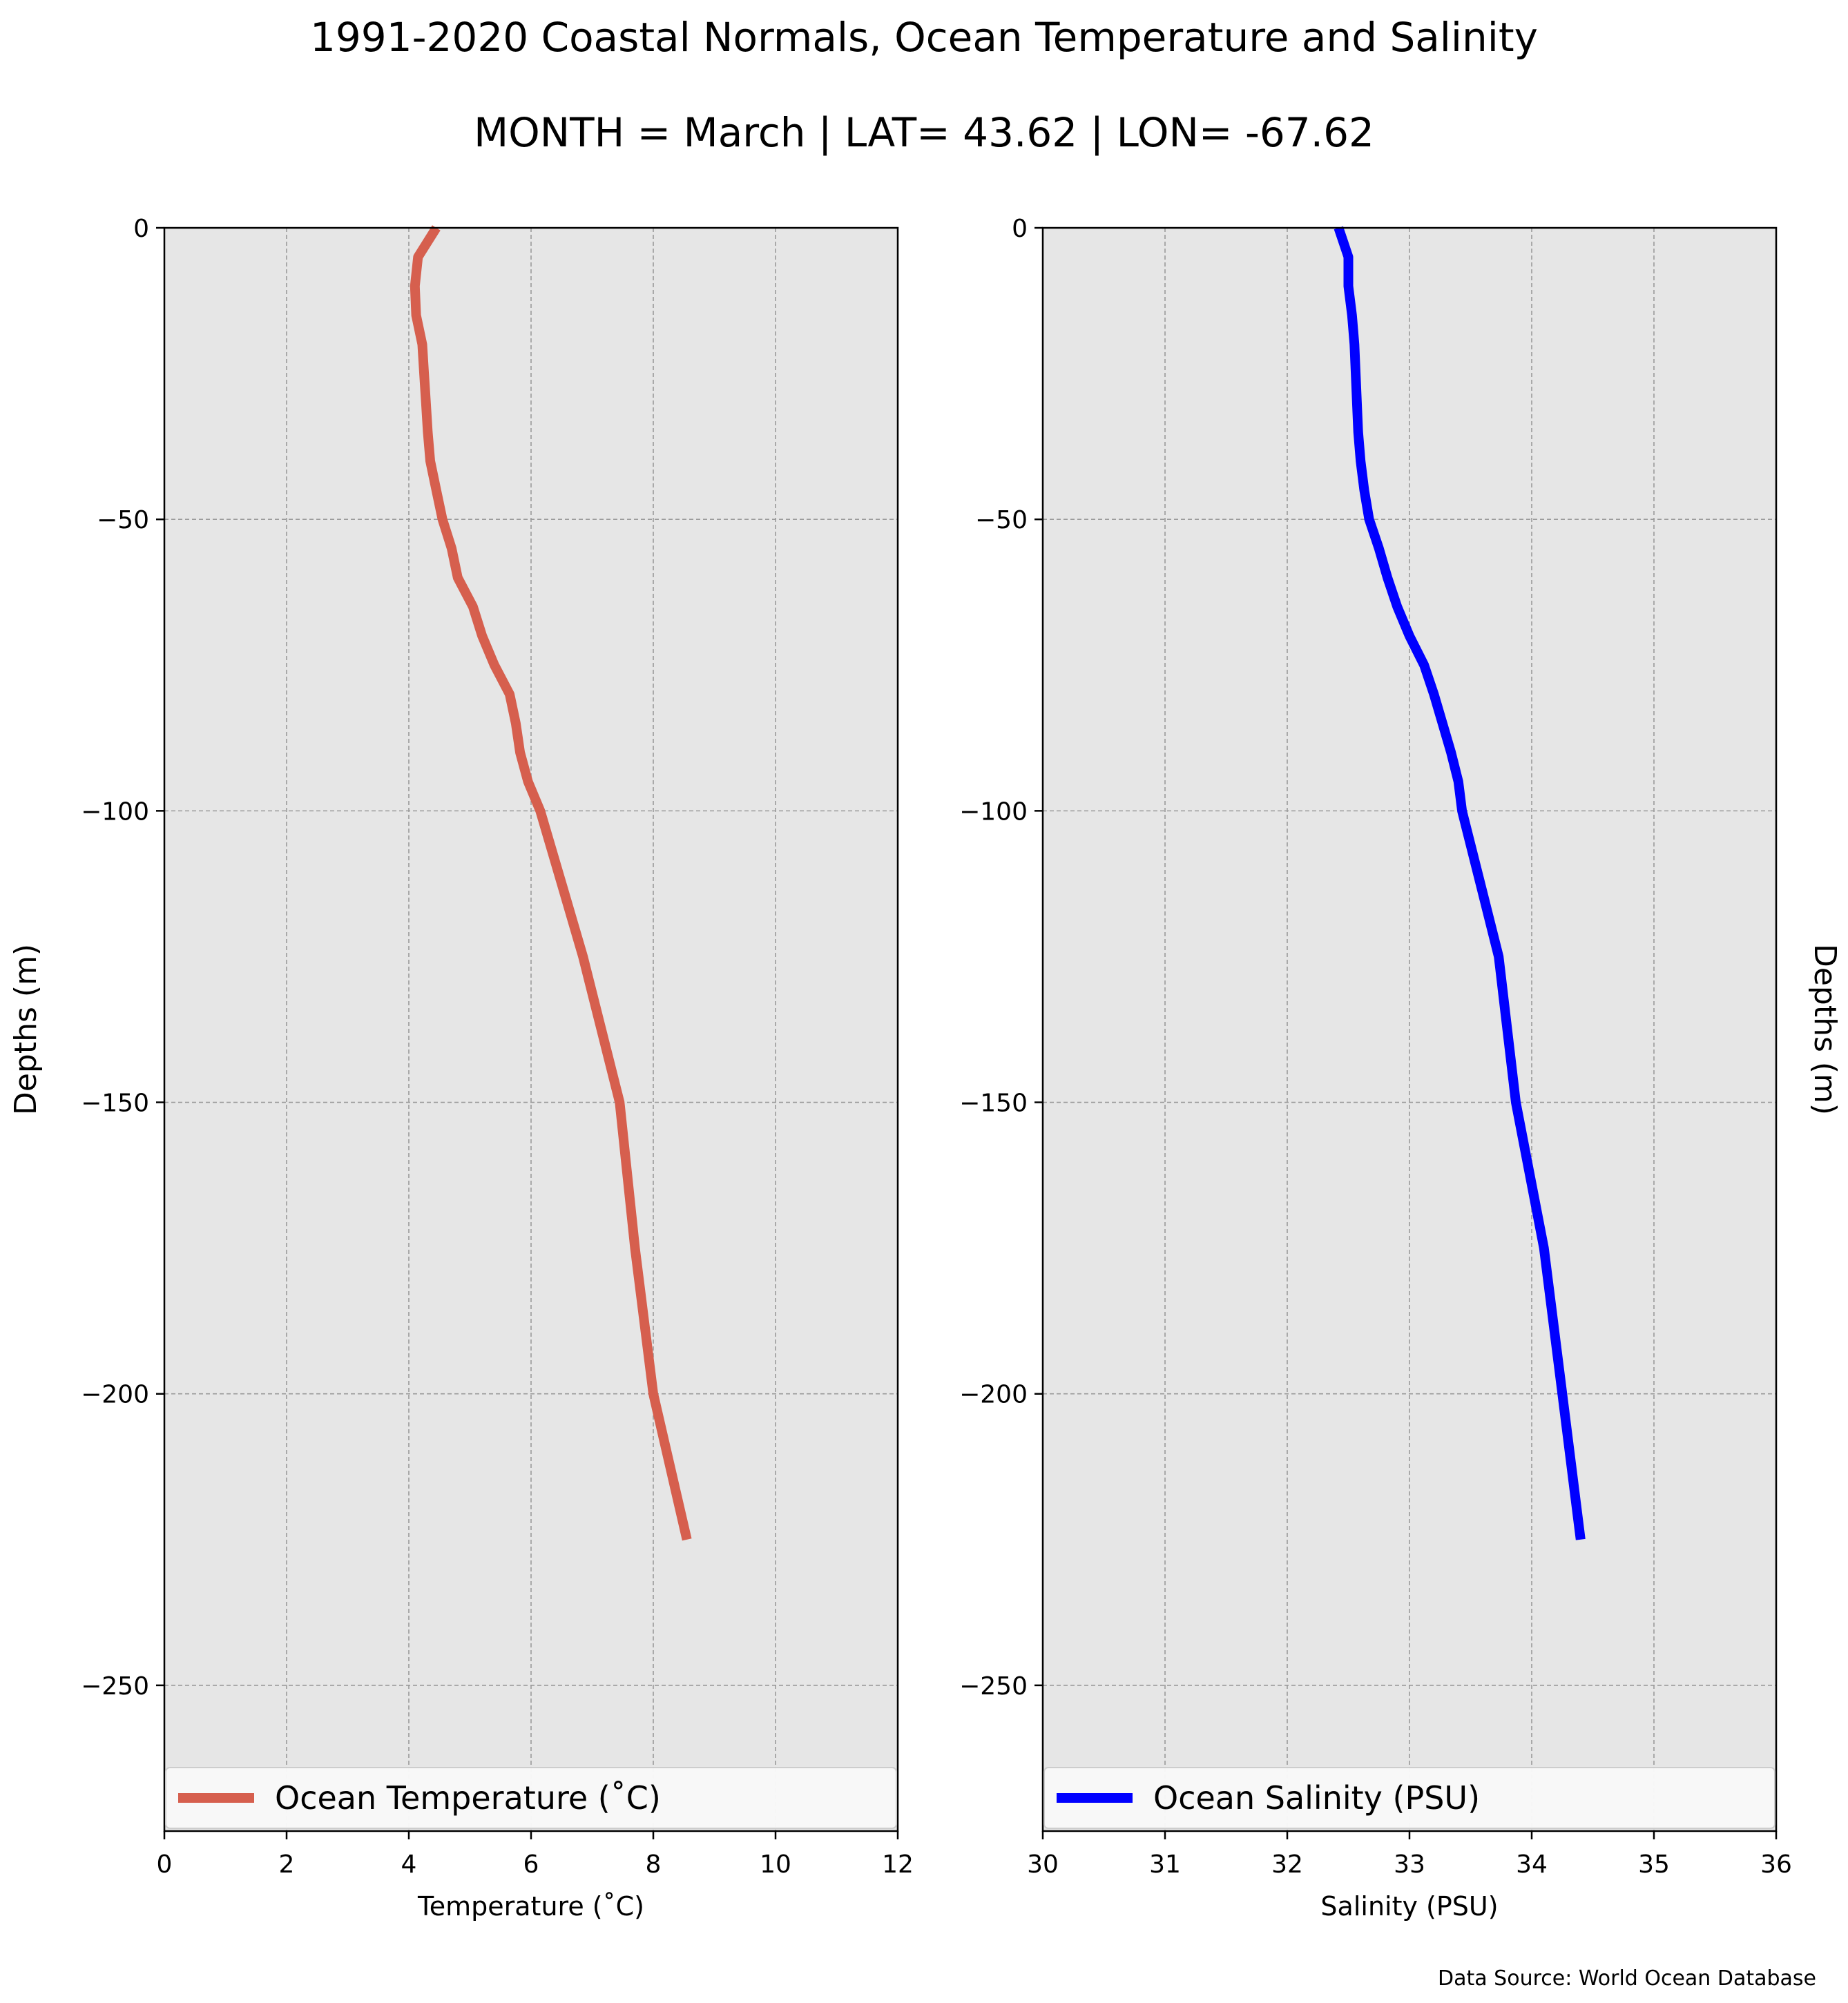  Describe the element at coordinates (1287, 1864) in the screenshot. I see `x-tick-label: 32` at that location.